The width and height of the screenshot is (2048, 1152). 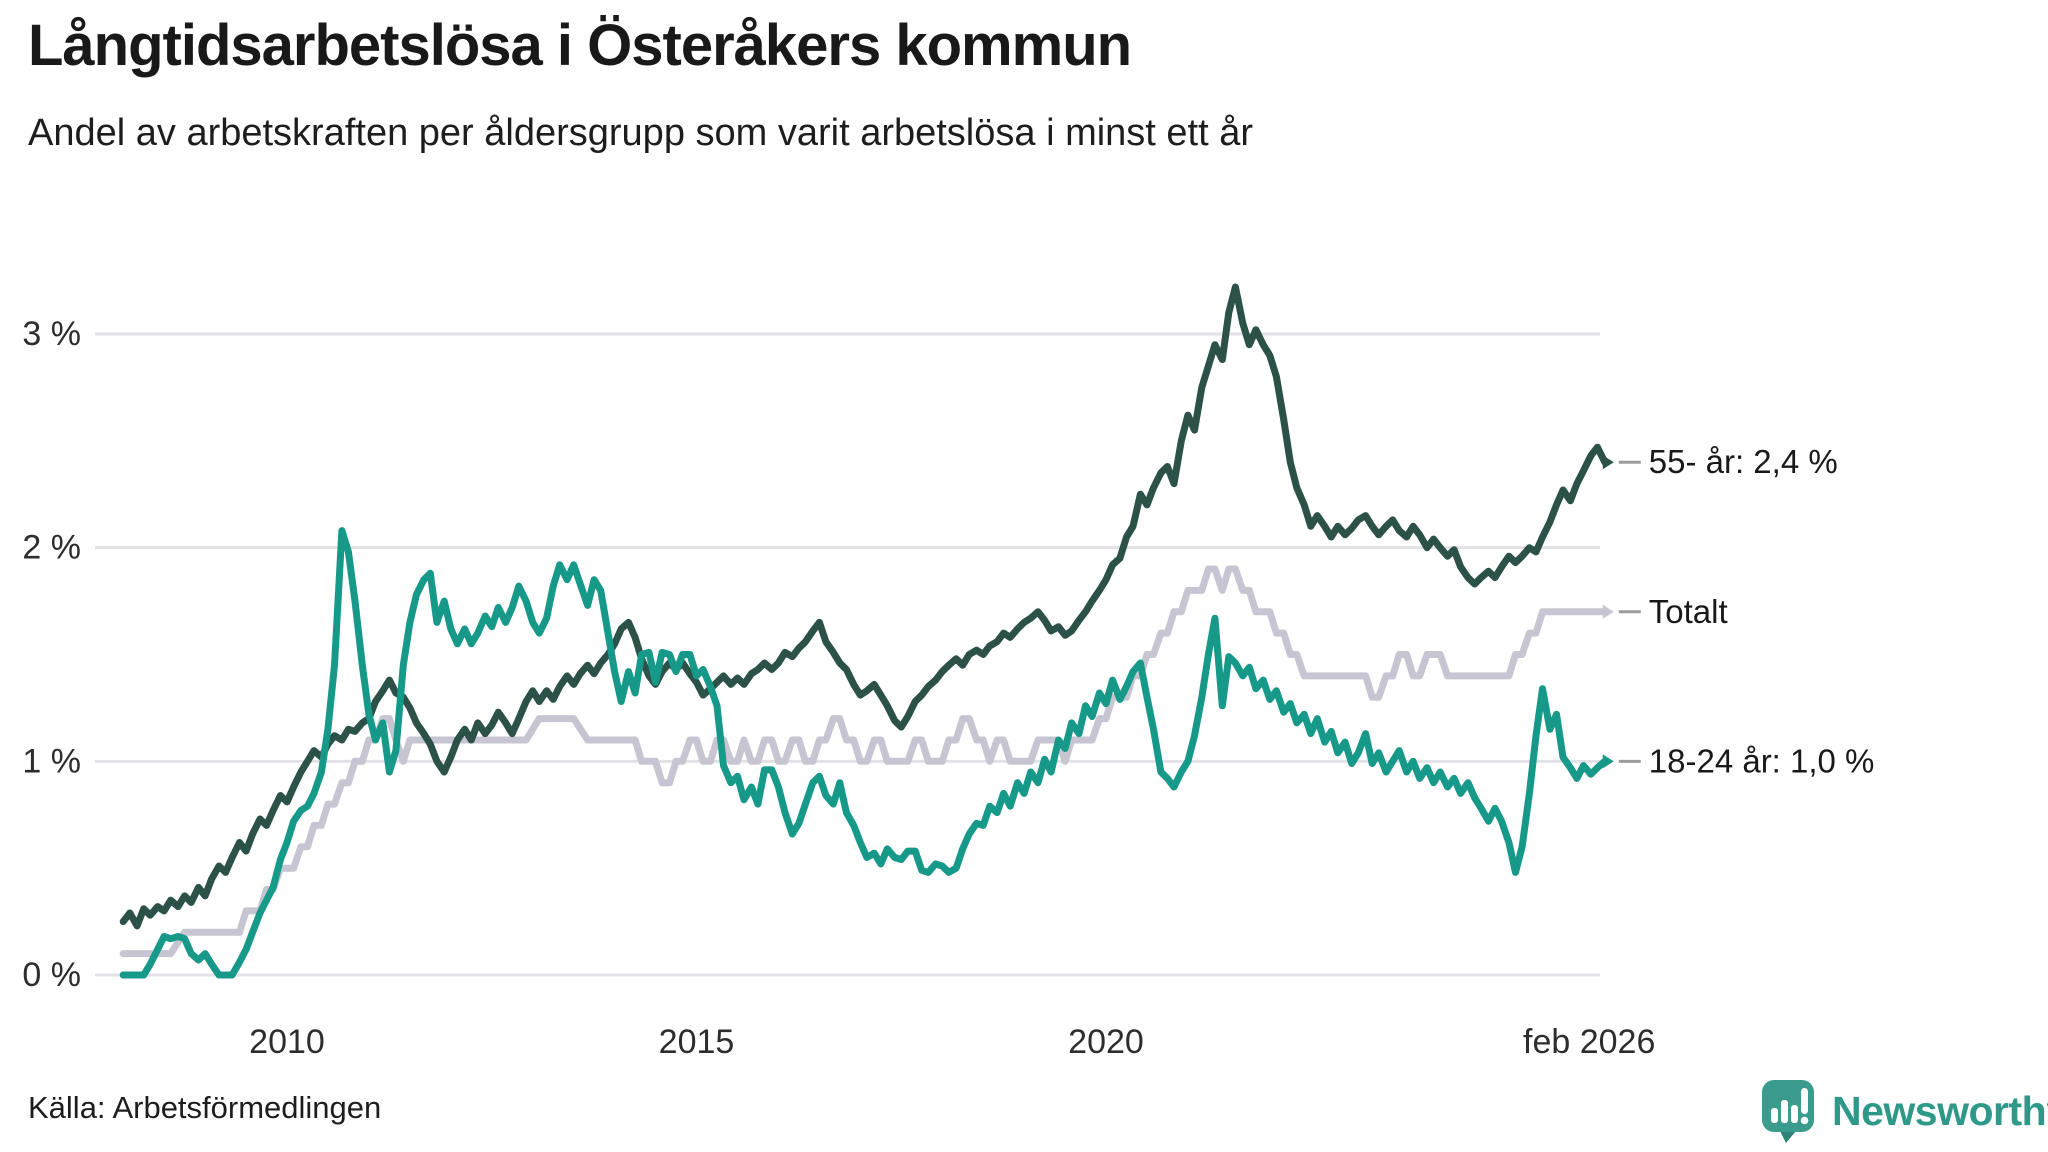 I want to click on y-axis-tick-label: 0 %, so click(x=51, y=975).